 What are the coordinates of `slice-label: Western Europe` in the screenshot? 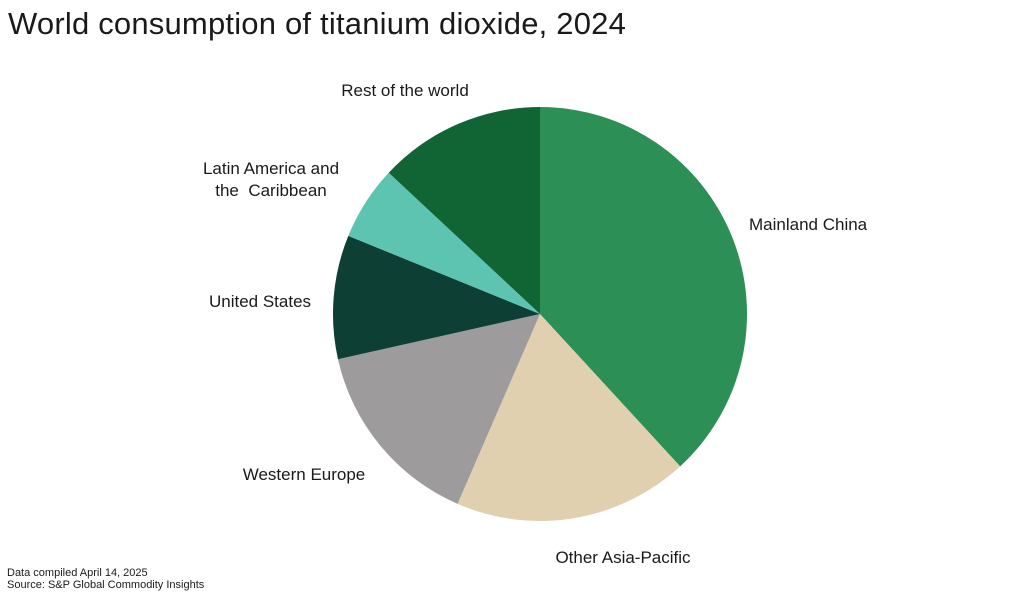 It's located at (304, 474).